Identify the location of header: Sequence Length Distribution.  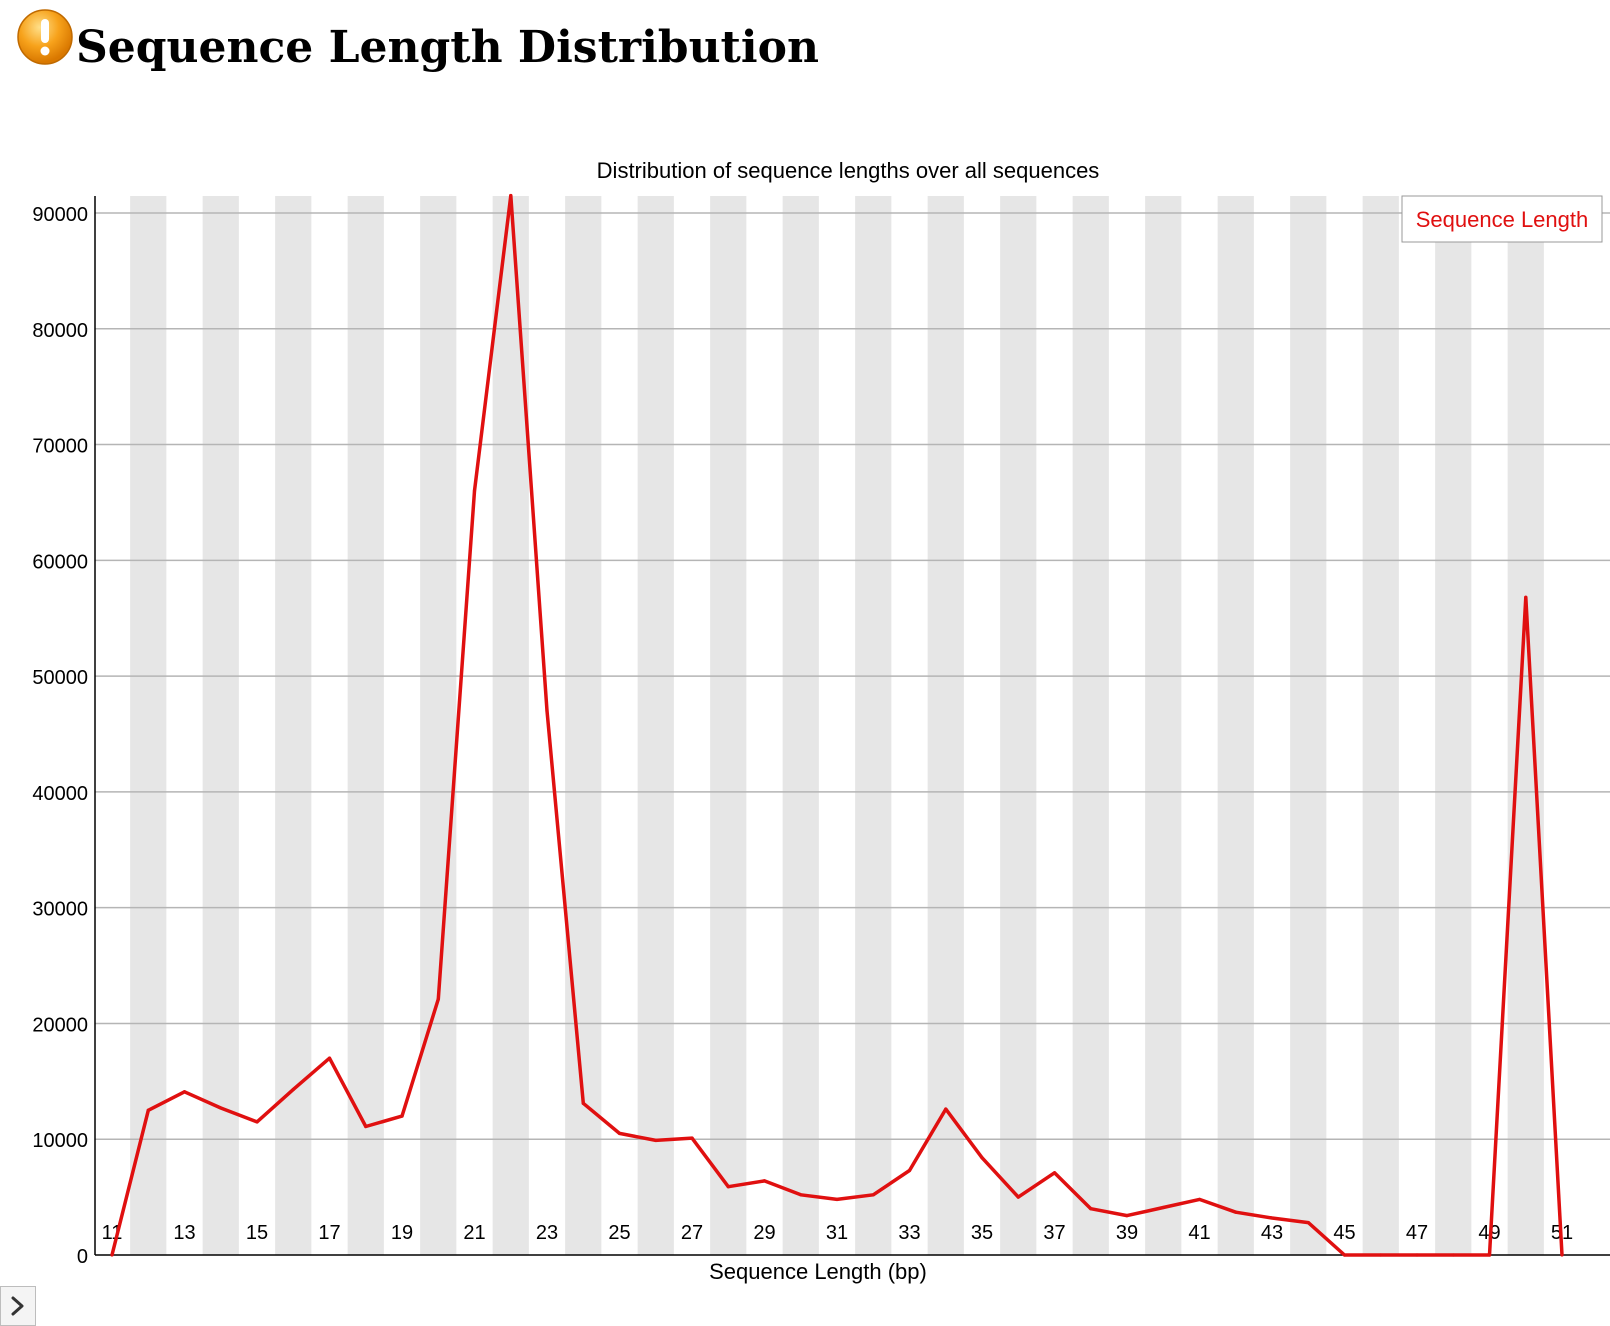
(417, 39).